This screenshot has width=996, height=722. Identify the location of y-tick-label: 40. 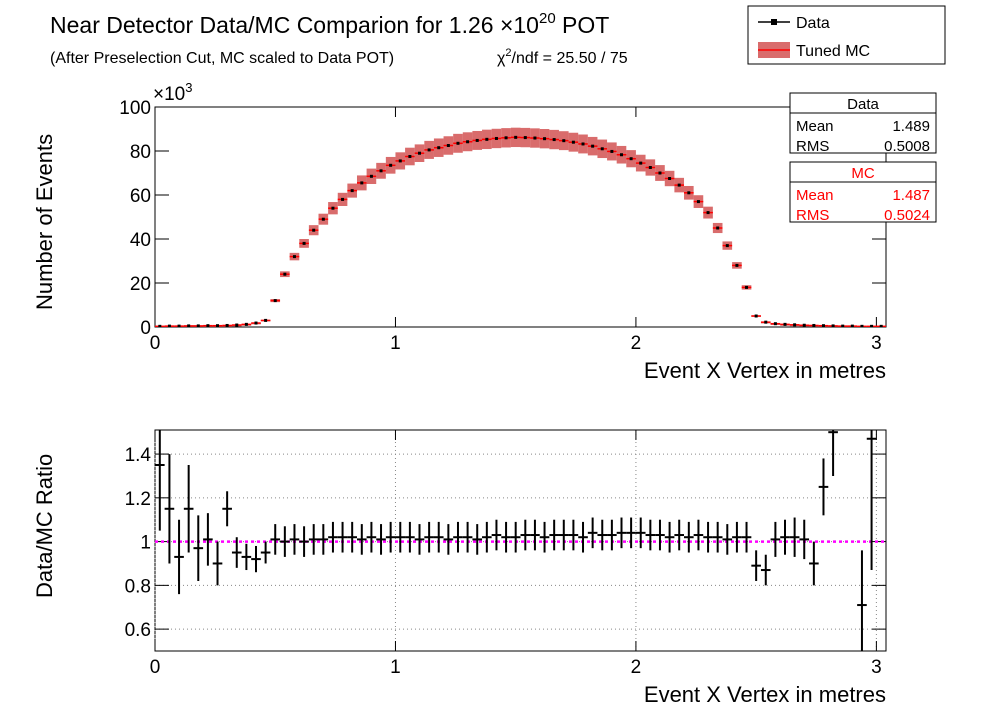
(140, 240).